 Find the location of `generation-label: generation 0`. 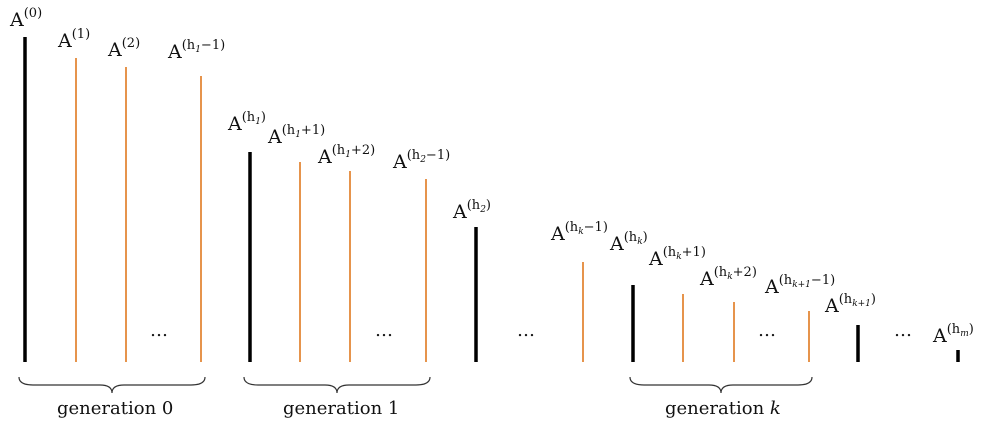

generation-label: generation 0 is located at coordinates (115, 408).